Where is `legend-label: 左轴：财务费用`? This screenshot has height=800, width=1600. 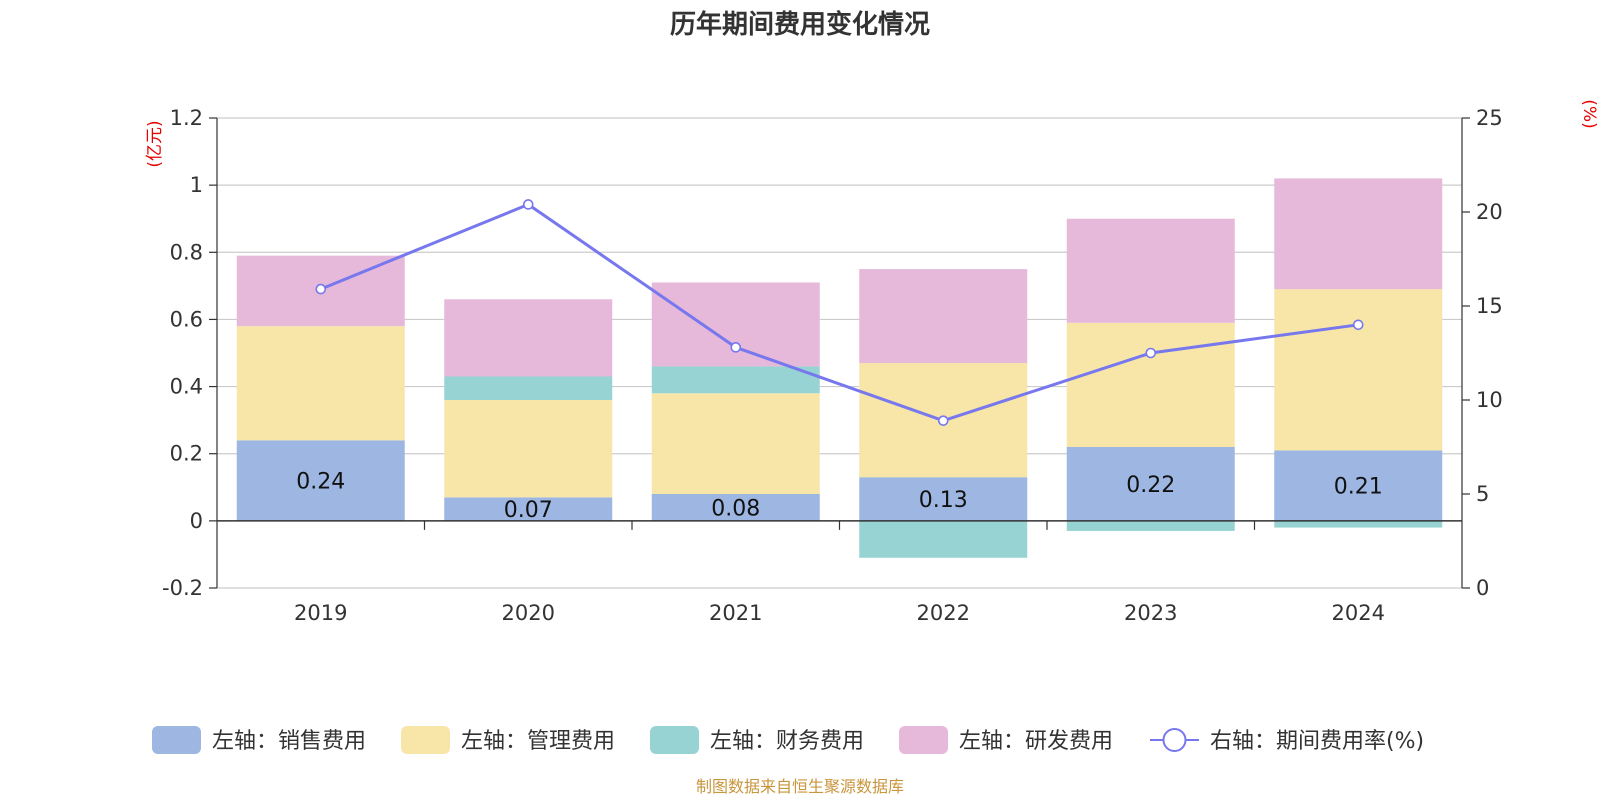 legend-label: 左轴：财务费用 is located at coordinates (787, 741).